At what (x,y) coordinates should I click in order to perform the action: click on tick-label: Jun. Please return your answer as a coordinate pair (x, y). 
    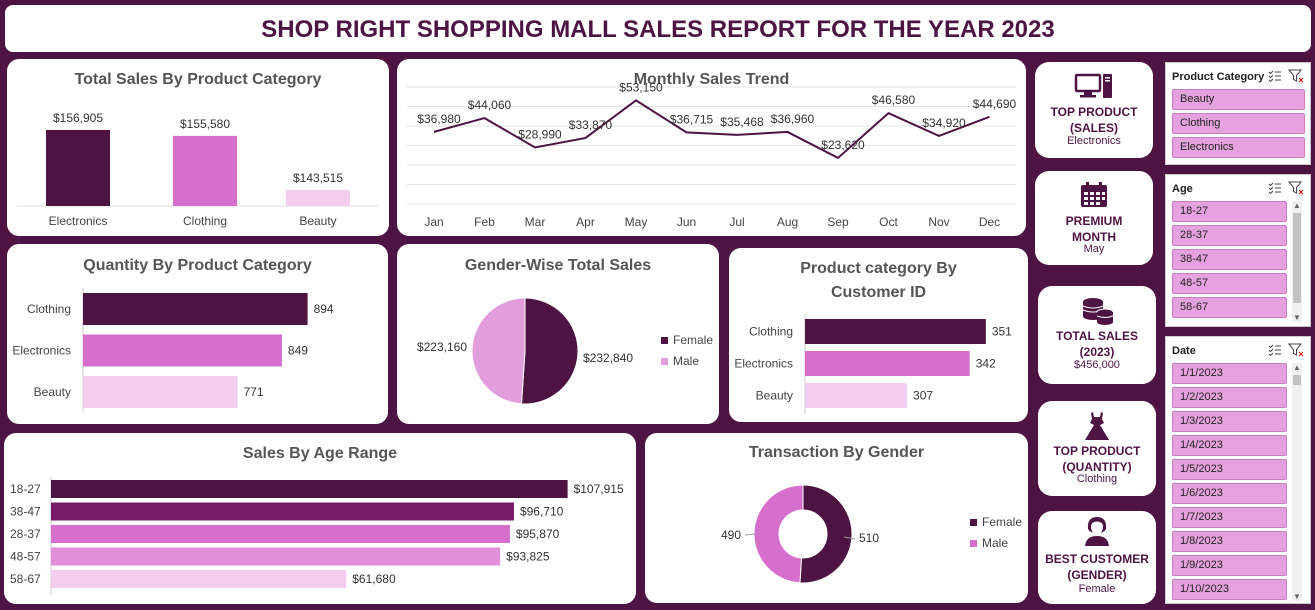
    Looking at the image, I should click on (686, 222).